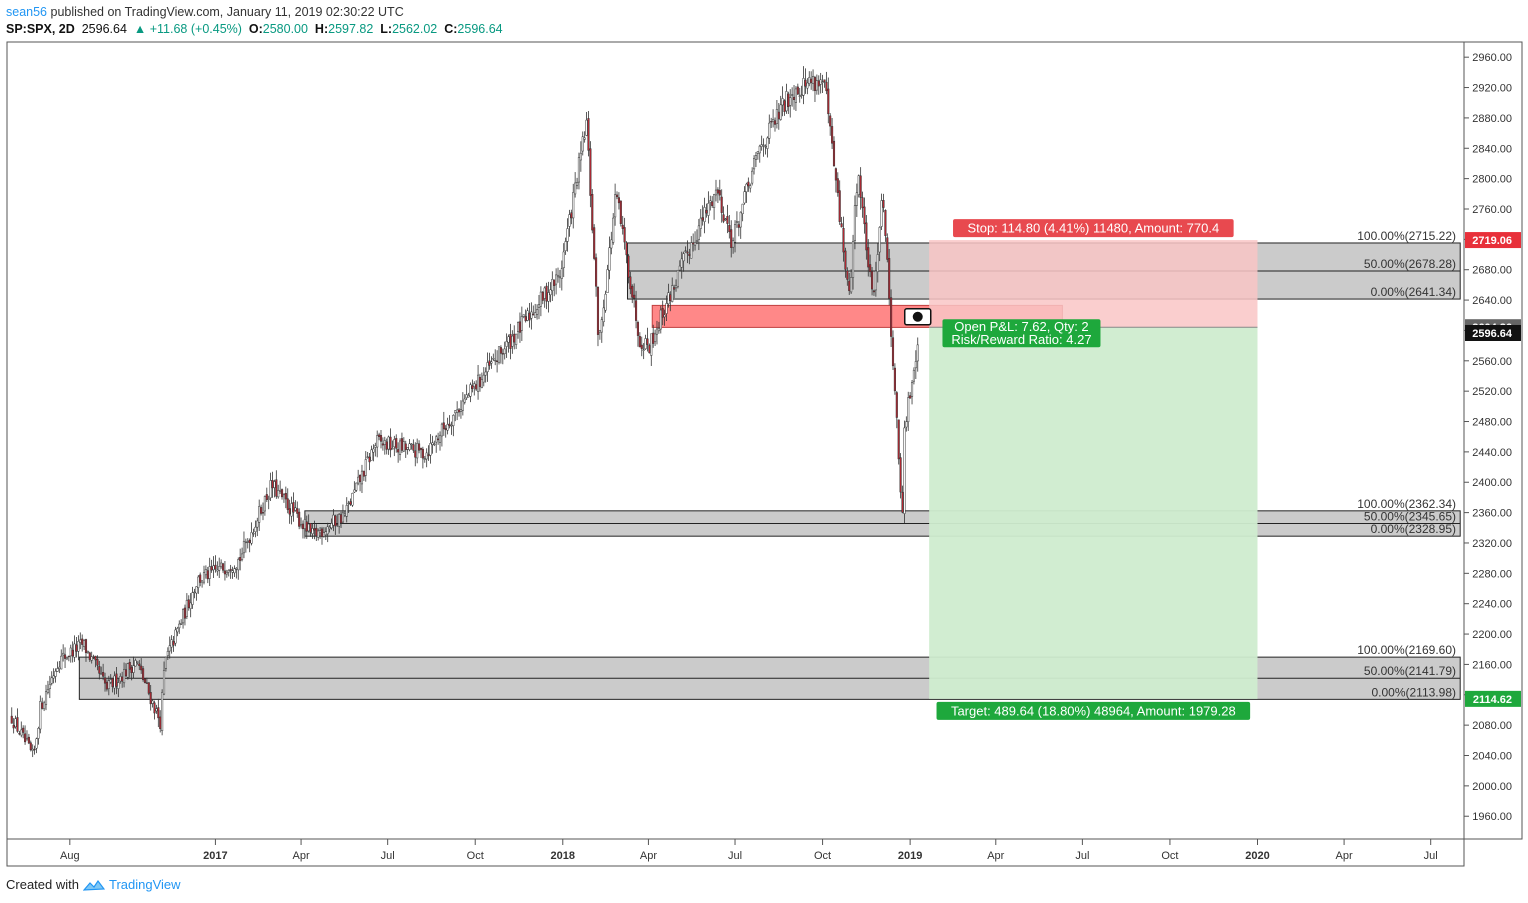 The image size is (1528, 903). What do you see at coordinates (1093, 284) in the screenshot?
I see `stop-loss-area` at bounding box center [1093, 284].